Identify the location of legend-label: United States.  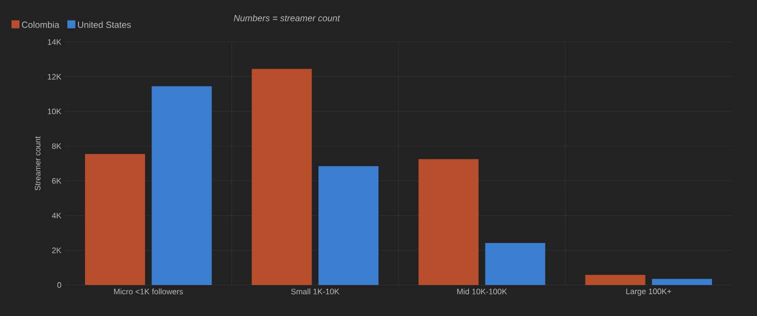
(104, 24).